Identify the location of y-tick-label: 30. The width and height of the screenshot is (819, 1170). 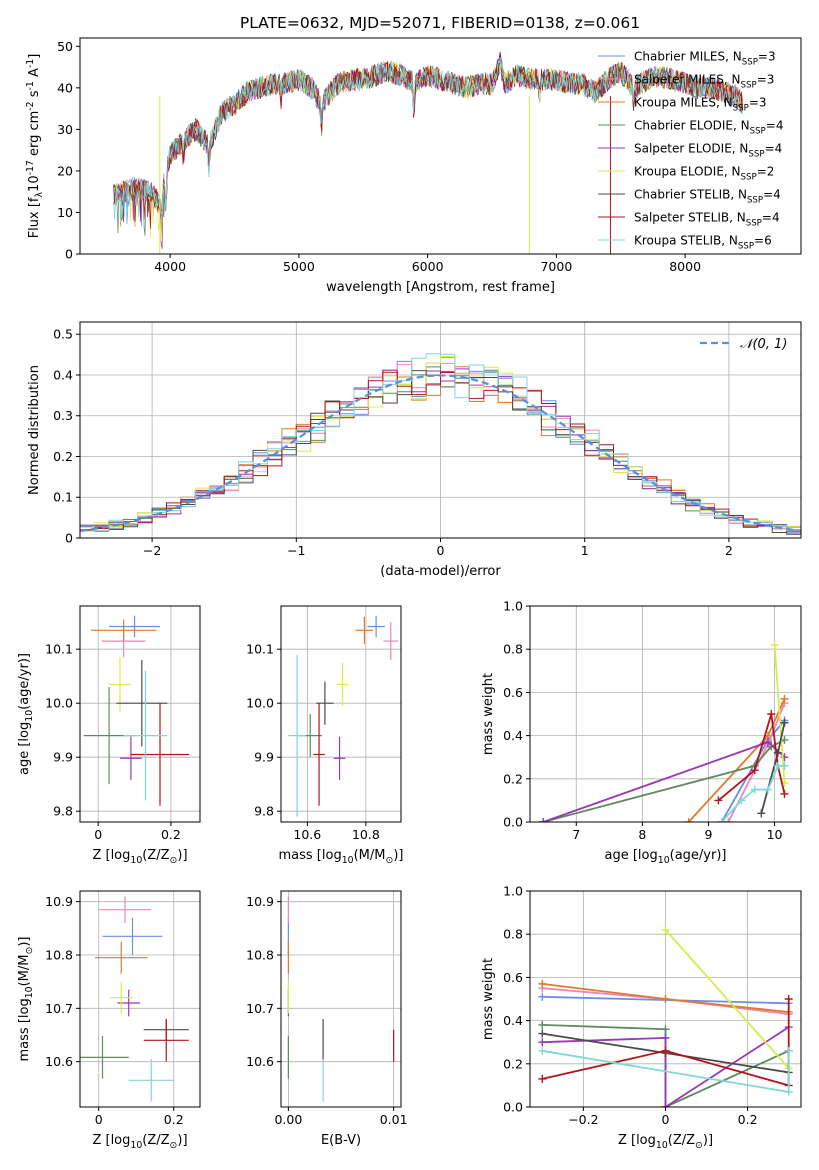
(65, 129).